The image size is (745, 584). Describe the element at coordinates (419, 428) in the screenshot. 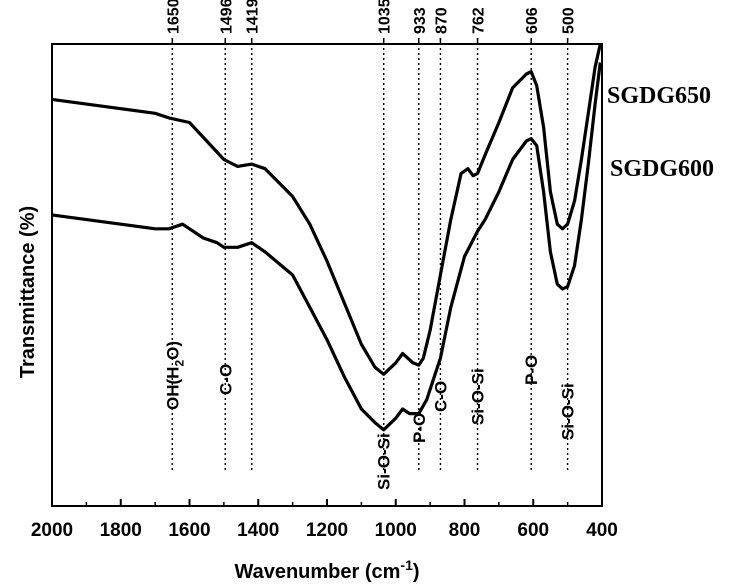

I see `band-label-3: P-O` at that location.